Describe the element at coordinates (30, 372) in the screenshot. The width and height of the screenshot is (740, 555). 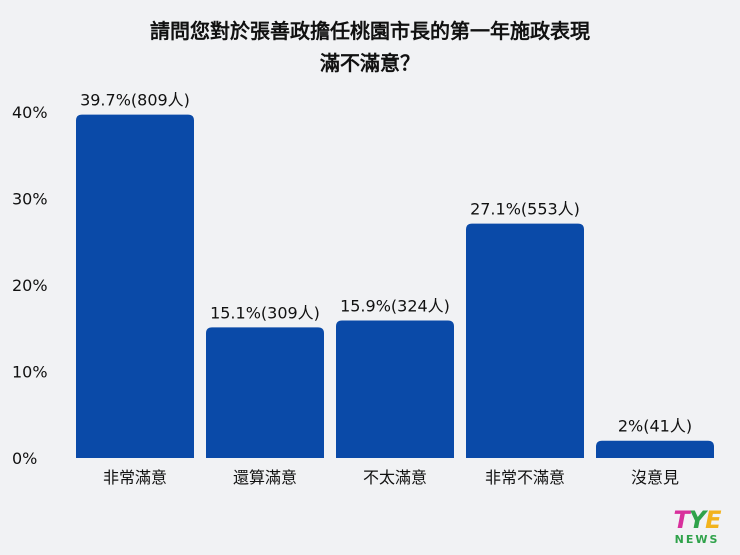
I see `y-tick-label: 10%` at that location.